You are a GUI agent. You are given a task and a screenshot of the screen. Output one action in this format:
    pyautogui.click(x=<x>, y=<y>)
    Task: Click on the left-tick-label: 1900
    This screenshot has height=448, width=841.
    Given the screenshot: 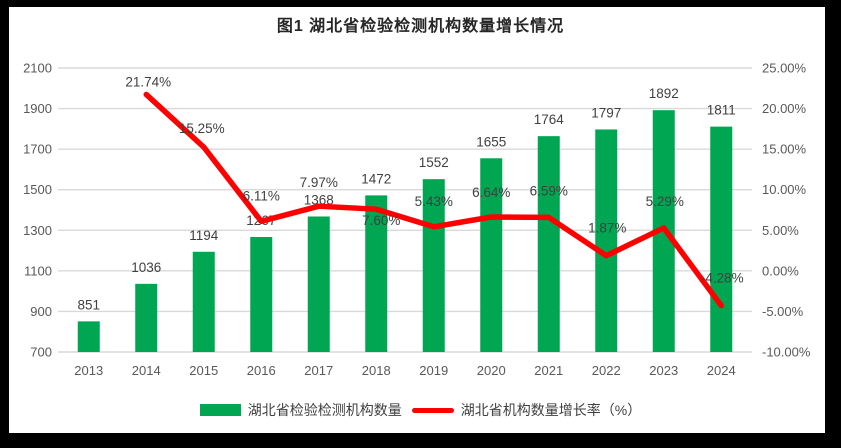 What is the action you would take?
    pyautogui.click(x=37, y=108)
    